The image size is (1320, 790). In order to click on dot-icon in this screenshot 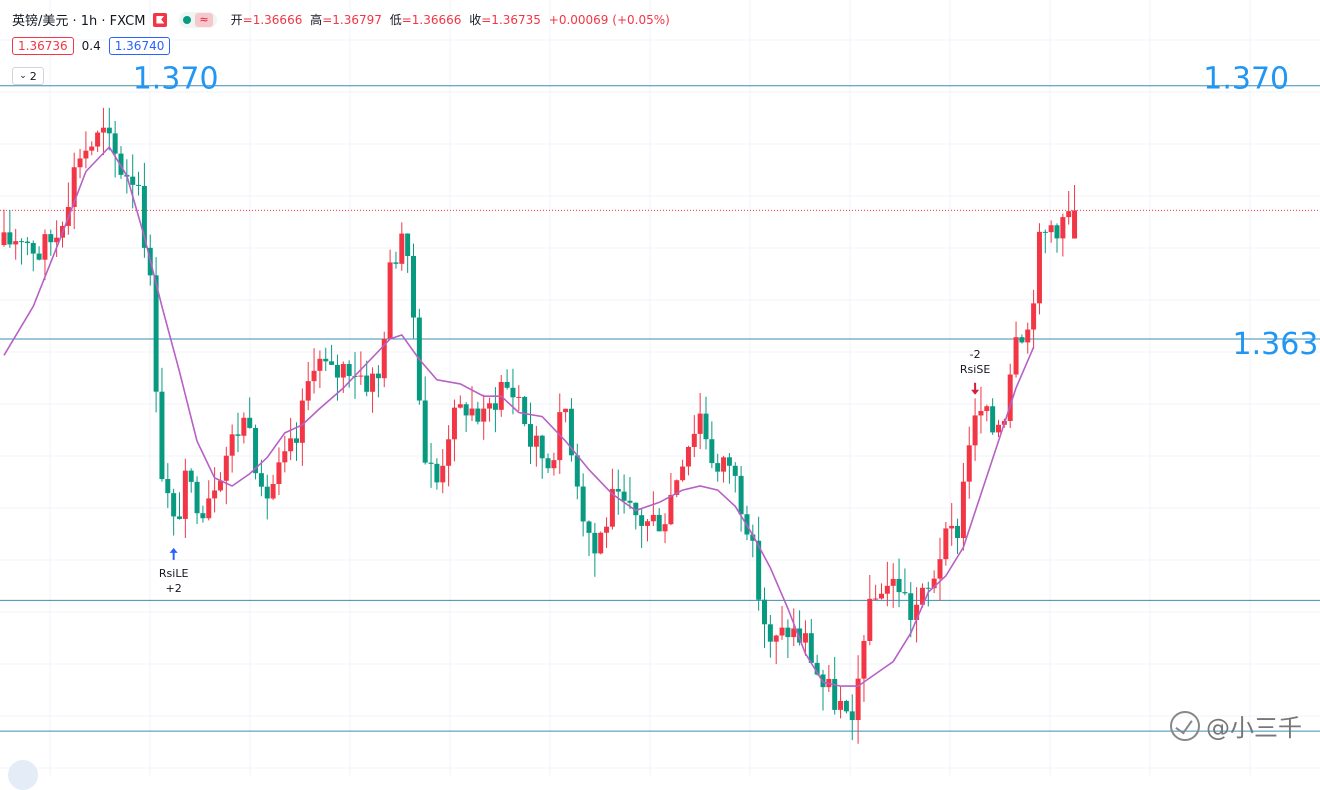, I will do `click(187, 19)`.